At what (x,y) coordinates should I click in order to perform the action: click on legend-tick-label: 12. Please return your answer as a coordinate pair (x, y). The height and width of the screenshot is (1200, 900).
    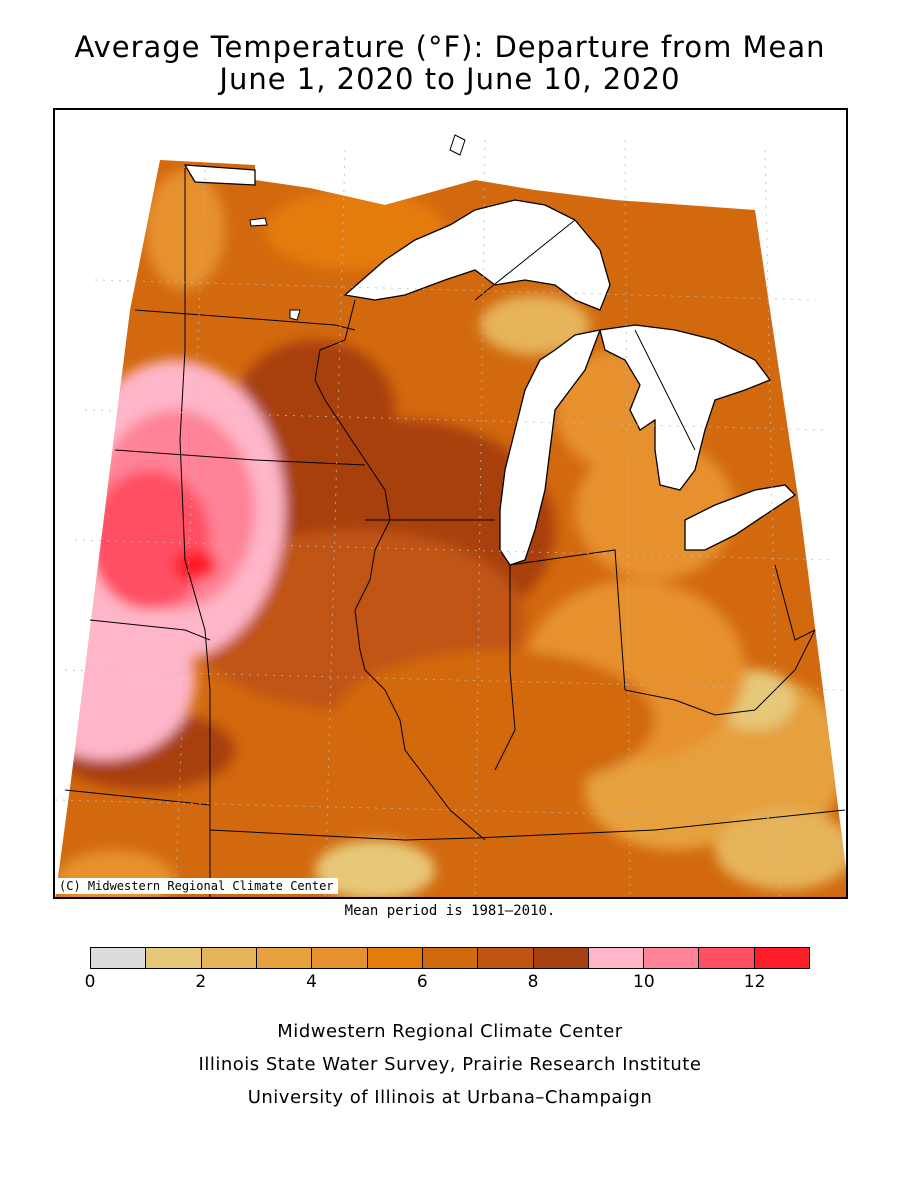
    Looking at the image, I should click on (754, 982).